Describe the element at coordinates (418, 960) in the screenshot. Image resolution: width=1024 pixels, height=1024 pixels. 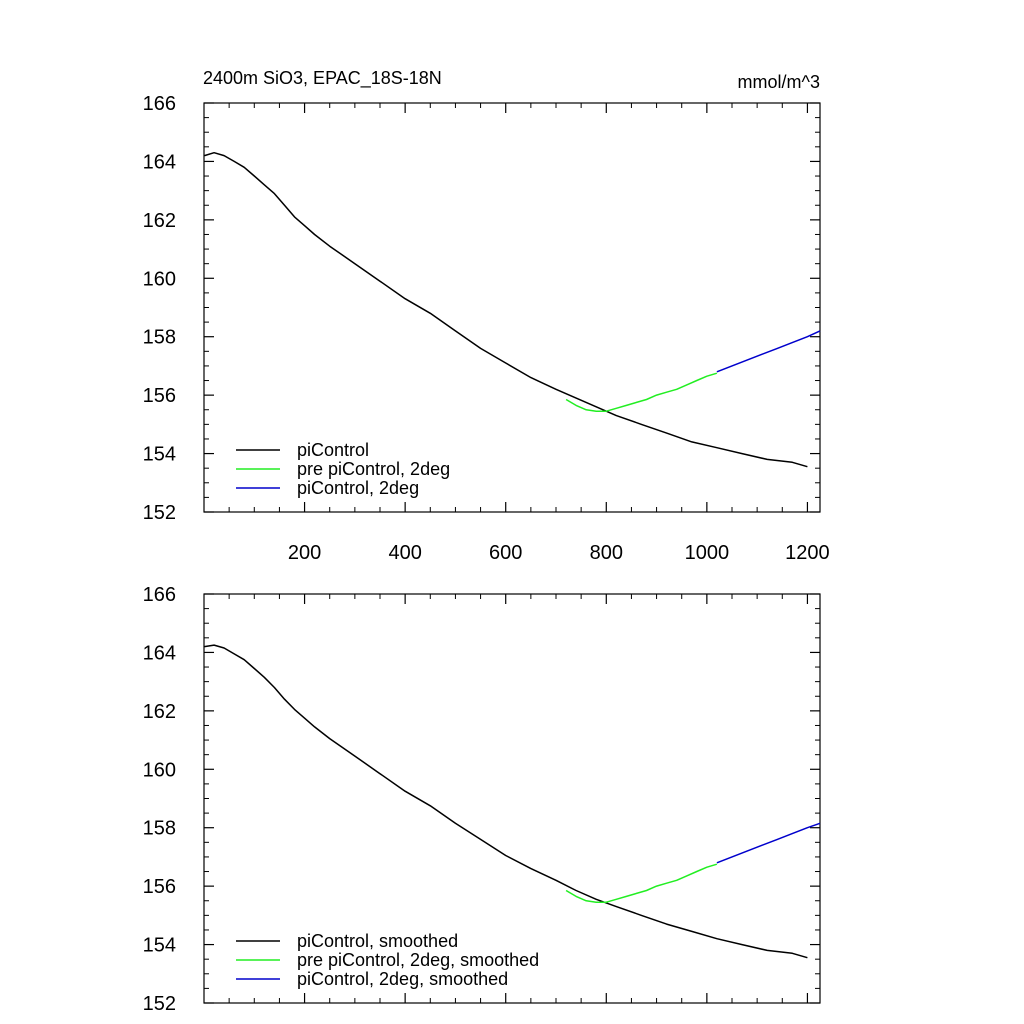
I see `legend-label: pre piControl, 2deg, smoothed` at that location.